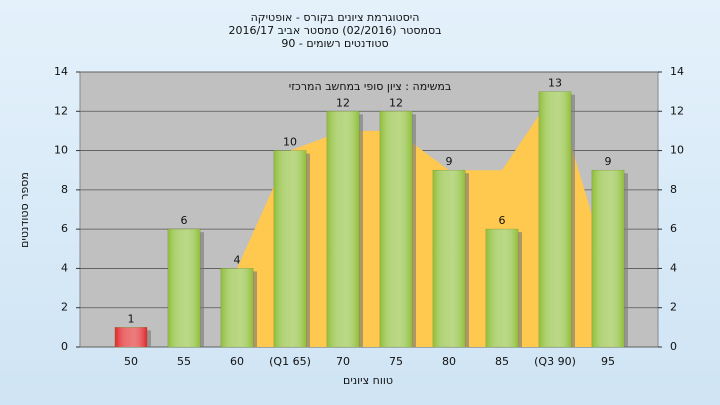 The width and height of the screenshot is (720, 405). I want to click on x-tick-label: (Q1 65), so click(290, 361).